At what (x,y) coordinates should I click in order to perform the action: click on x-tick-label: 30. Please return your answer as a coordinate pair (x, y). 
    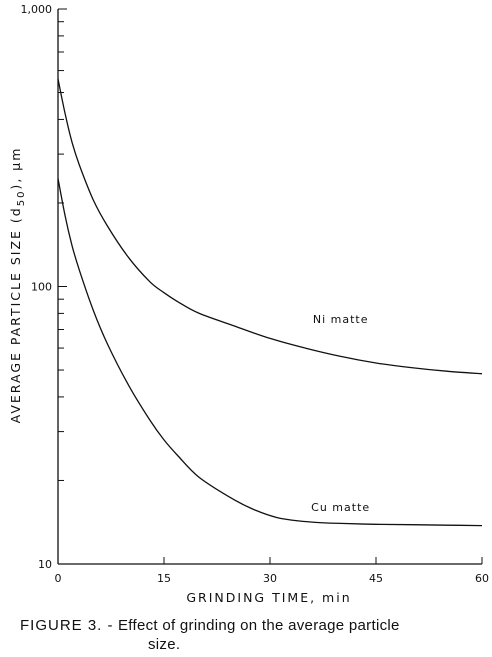
    Looking at the image, I should click on (270, 578).